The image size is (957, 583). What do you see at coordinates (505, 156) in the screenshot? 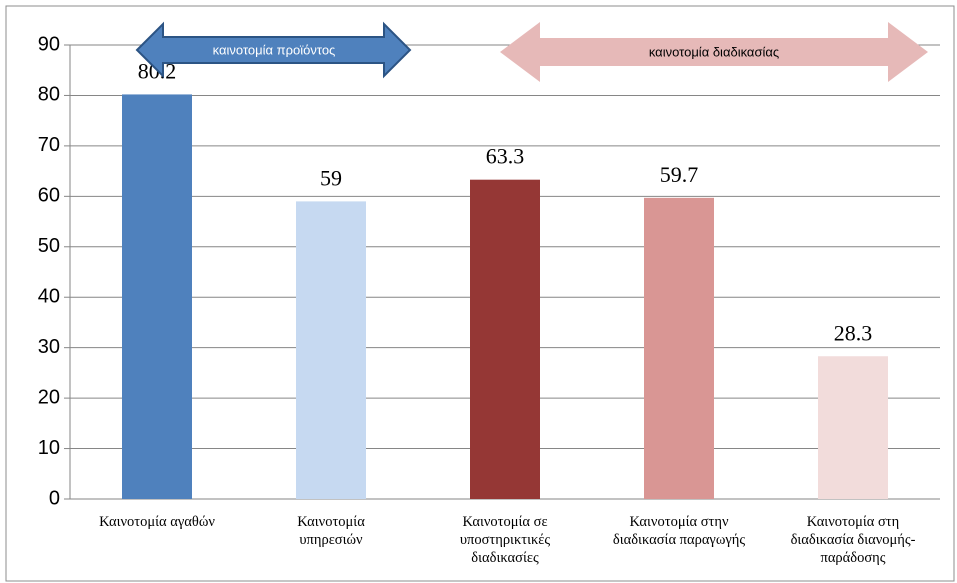
I see `data-label: 63.3` at bounding box center [505, 156].